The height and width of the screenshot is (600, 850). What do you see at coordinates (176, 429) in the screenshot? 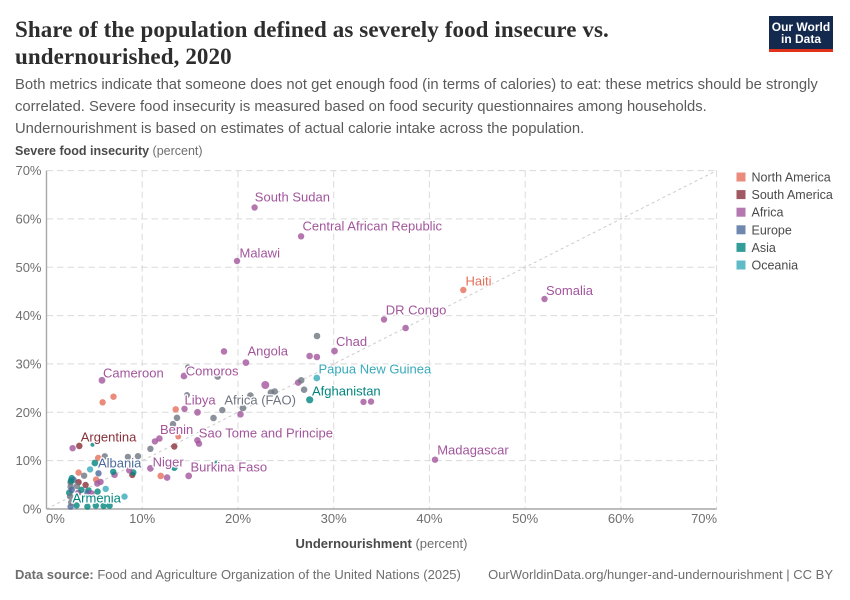
I see `svg-text: Benin` at bounding box center [176, 429].